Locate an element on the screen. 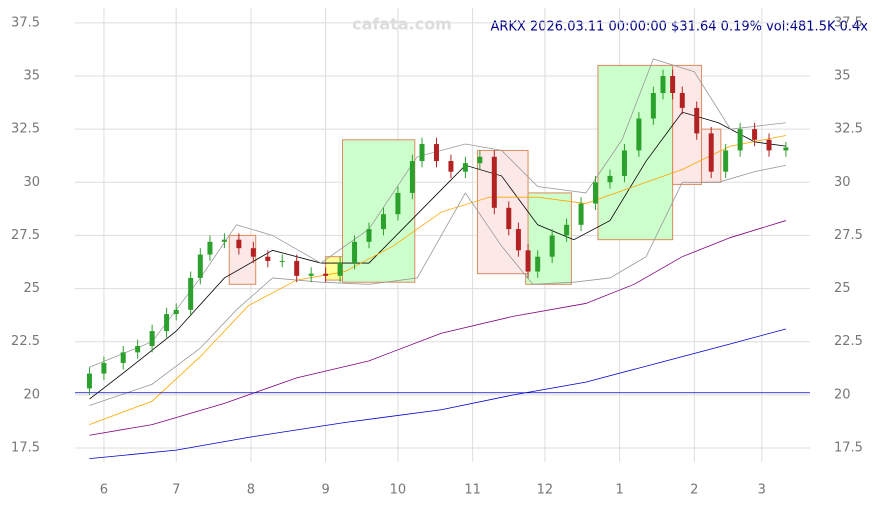 This screenshot has width=878, height=505. x-tick-label: 9 is located at coordinates (325, 490).